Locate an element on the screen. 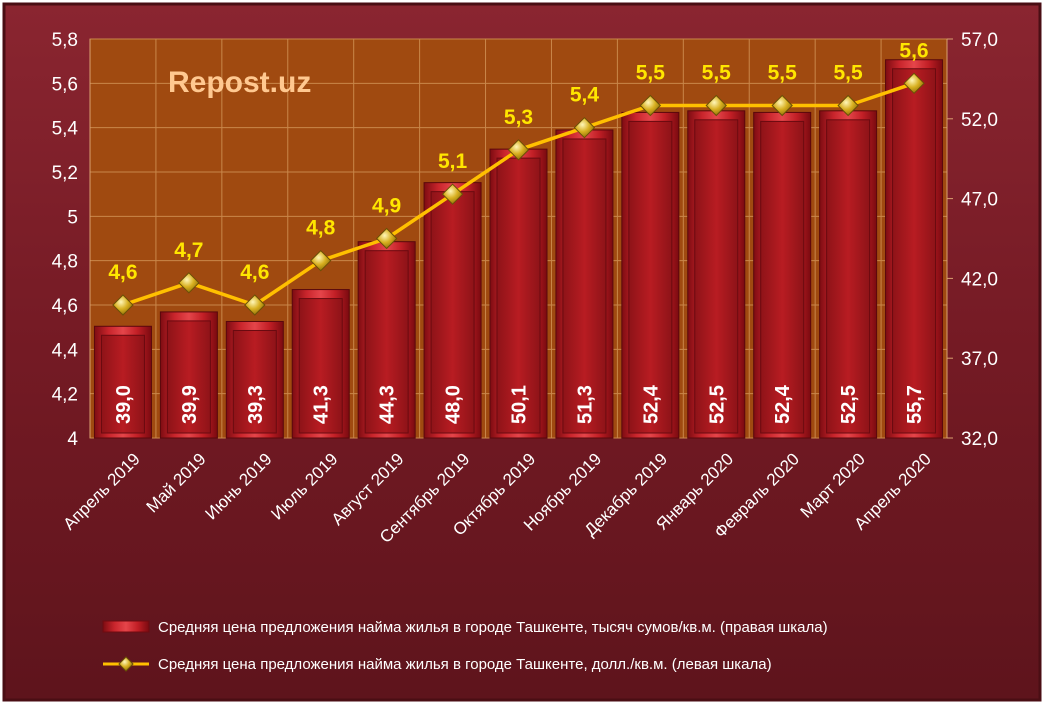 Image resolution: width=1044 pixels, height=704 pixels. bar-value-label: 55,7 is located at coordinates (915, 404).